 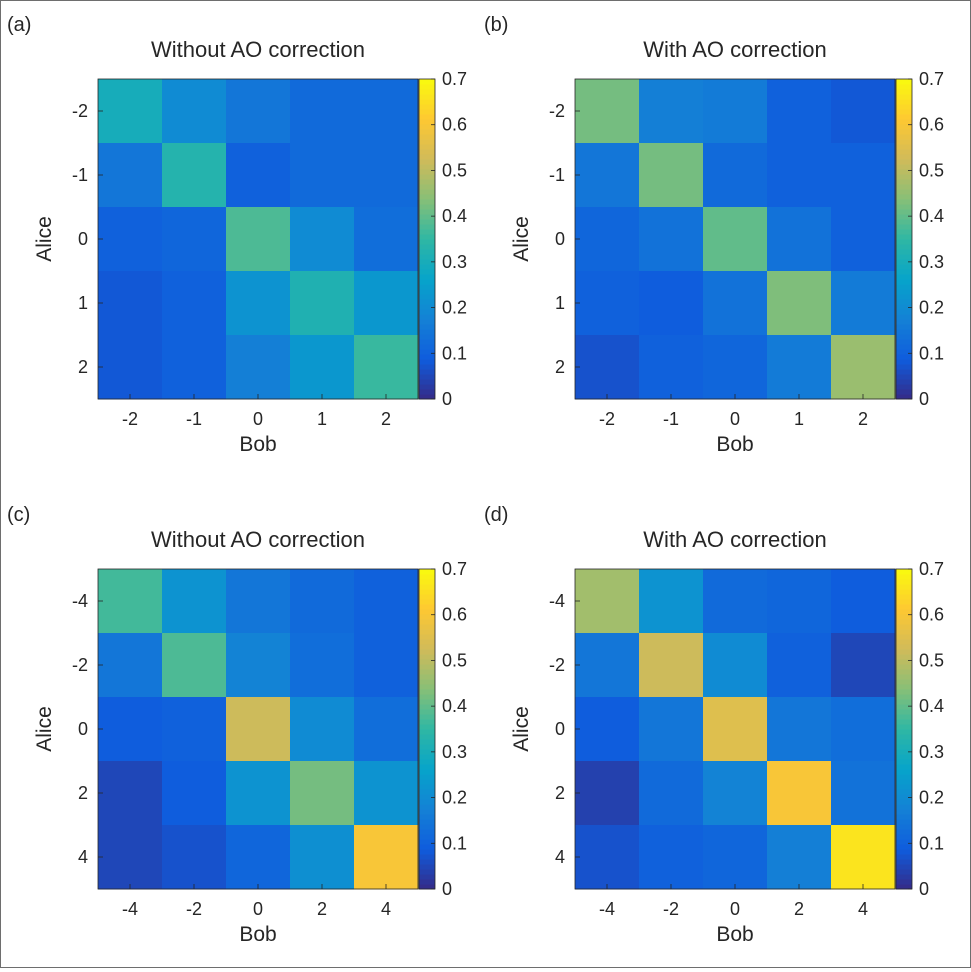 I want to click on x-tick-label: -2, so click(x=607, y=419).